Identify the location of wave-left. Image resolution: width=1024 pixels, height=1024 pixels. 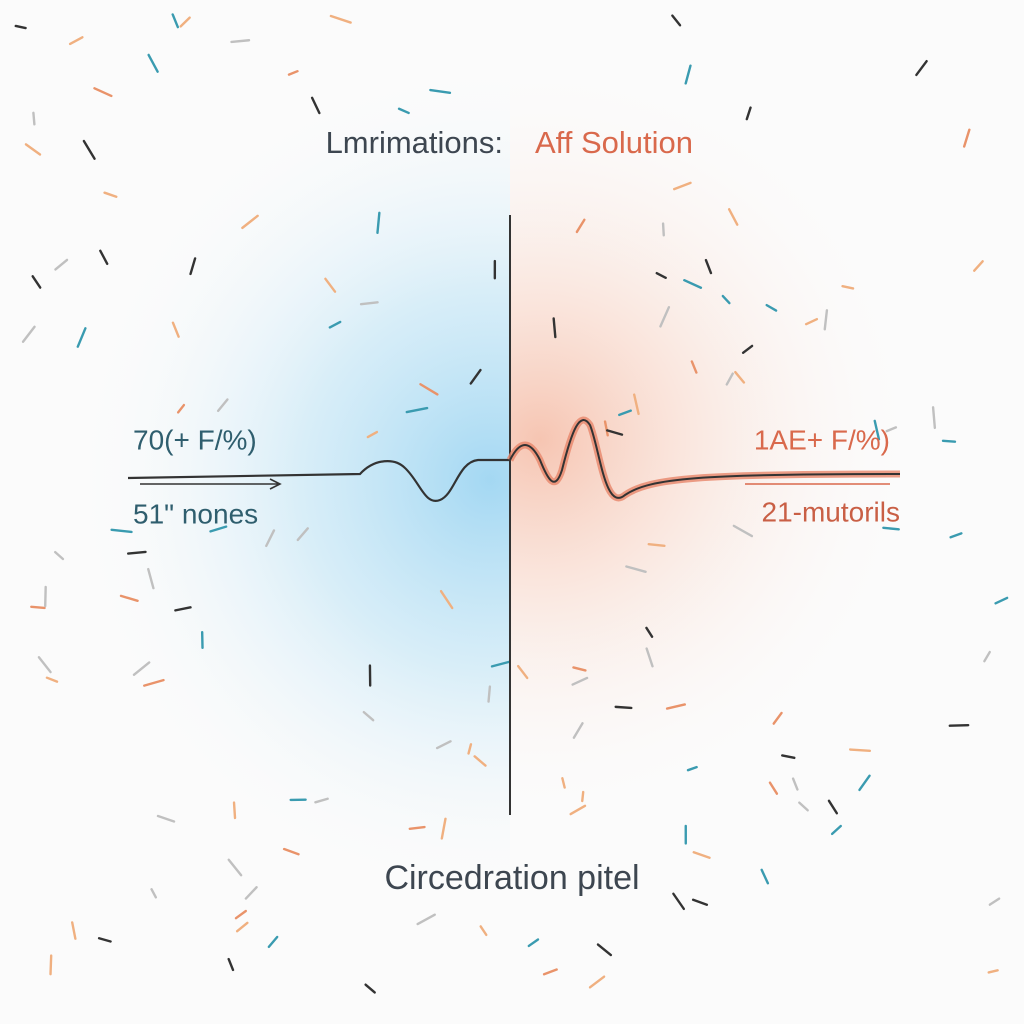
(318, 480).